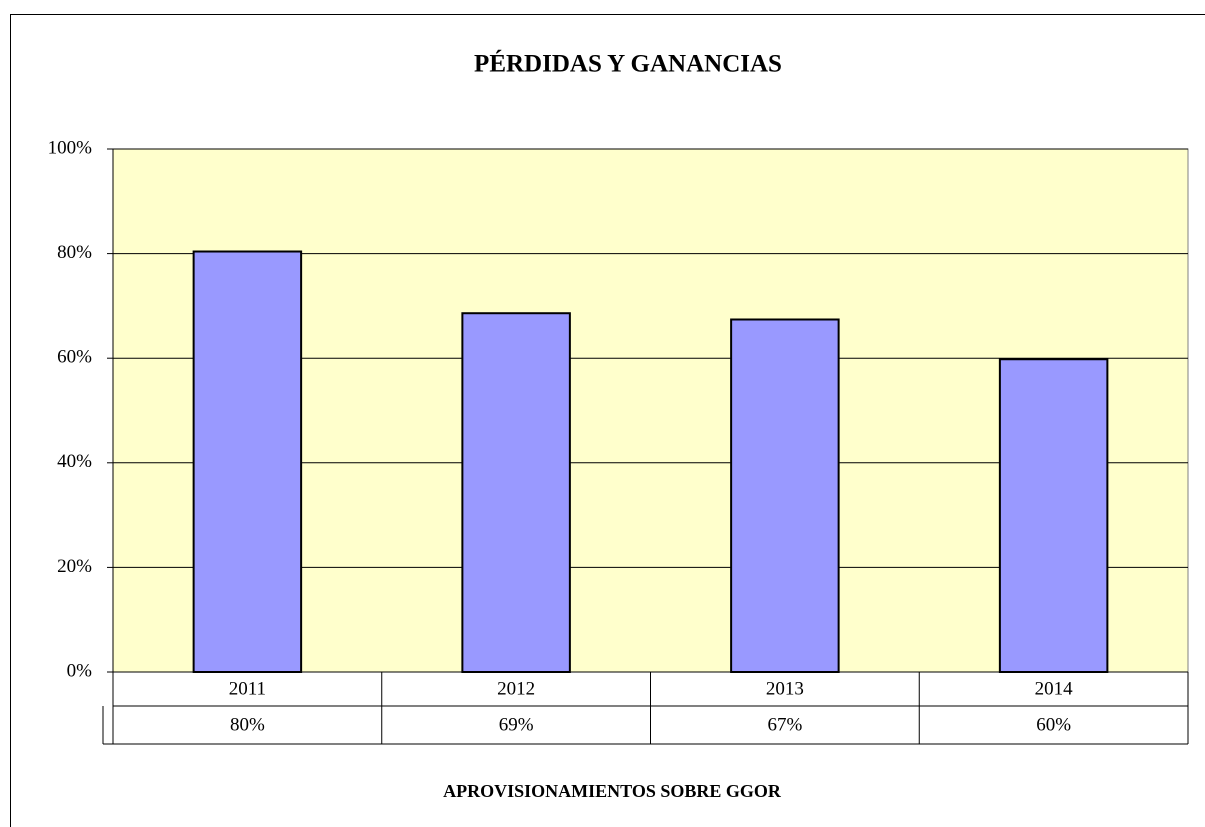  What do you see at coordinates (74, 252) in the screenshot?
I see `y-tick-label: 80%` at bounding box center [74, 252].